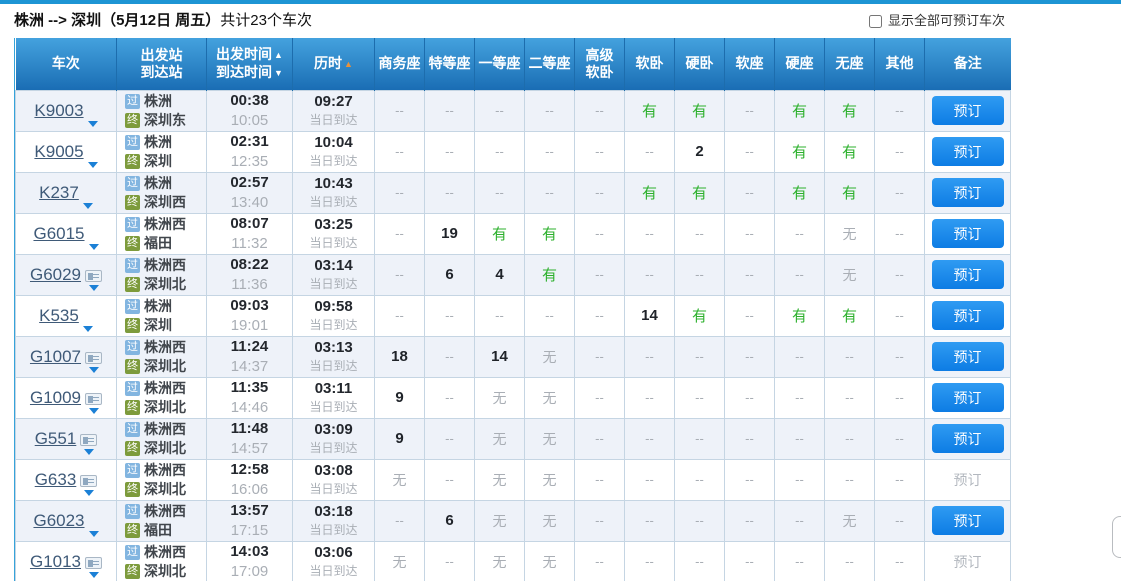 The height and width of the screenshot is (581, 1121). Describe the element at coordinates (59, 520) in the screenshot. I see `train-link: G6023` at that location.